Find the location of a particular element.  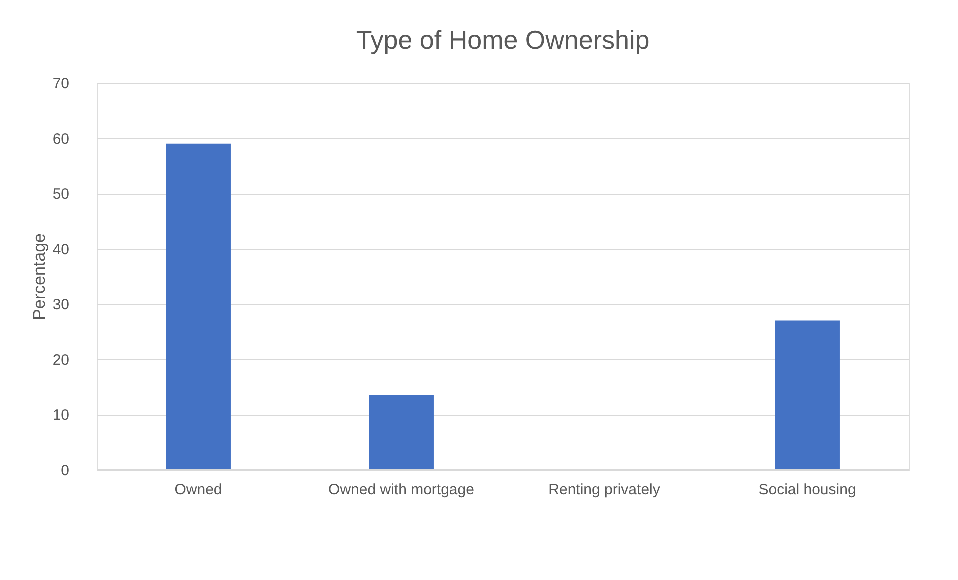

x-tick-label: Owned is located at coordinates (198, 490).